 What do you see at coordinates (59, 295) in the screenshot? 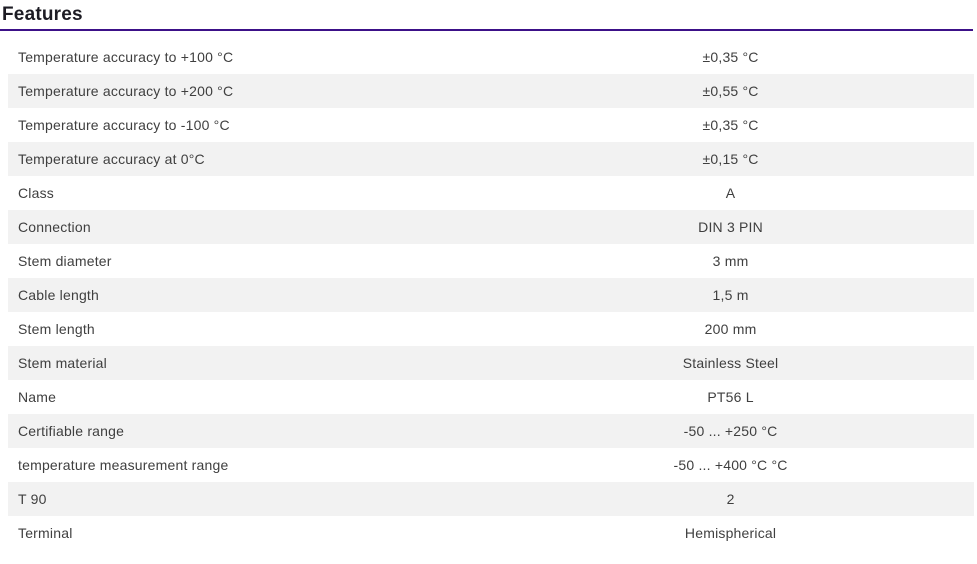
I see `feature-label: Cable length` at bounding box center [59, 295].